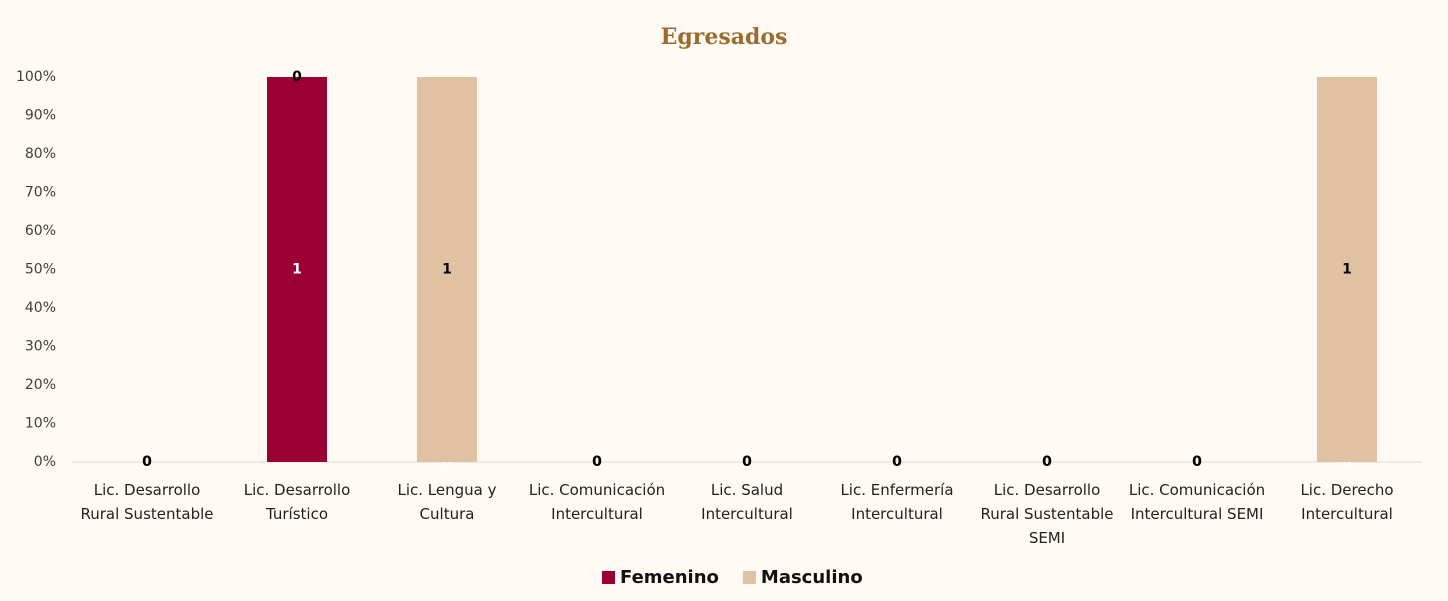  What do you see at coordinates (40, 424) in the screenshot?
I see `y-tick-label: 10%` at bounding box center [40, 424].